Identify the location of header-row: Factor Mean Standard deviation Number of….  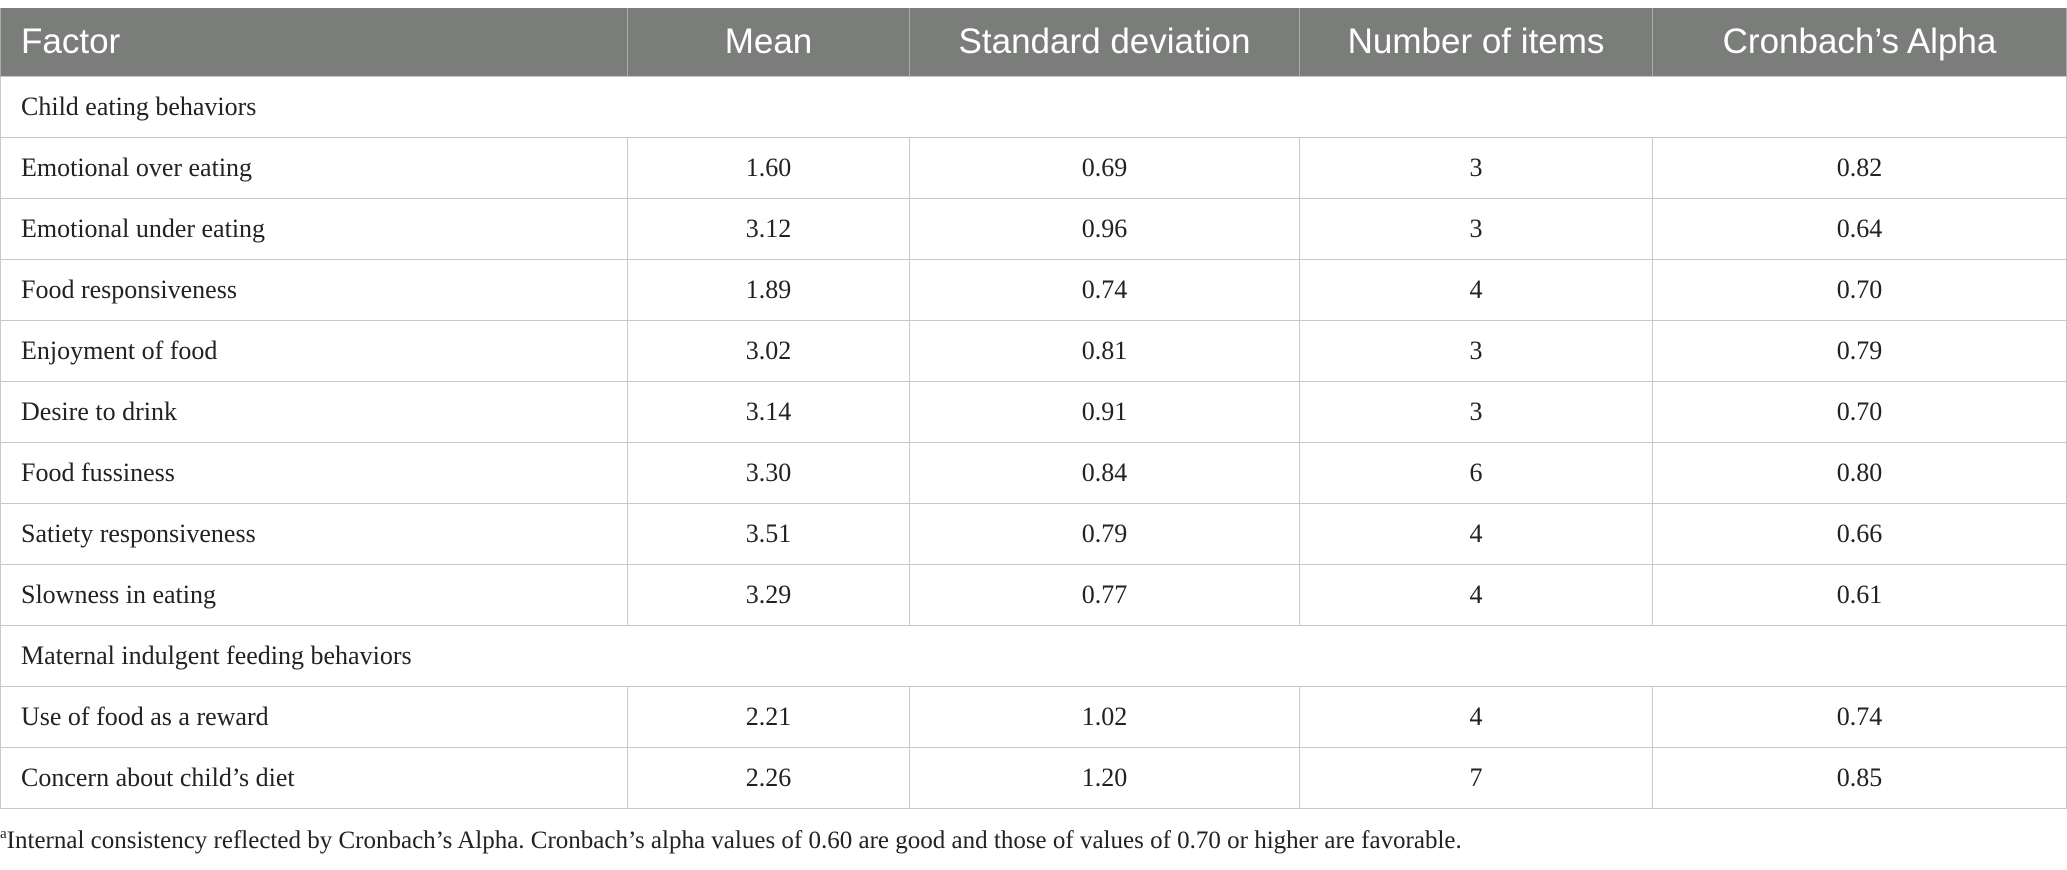
(1033, 42).